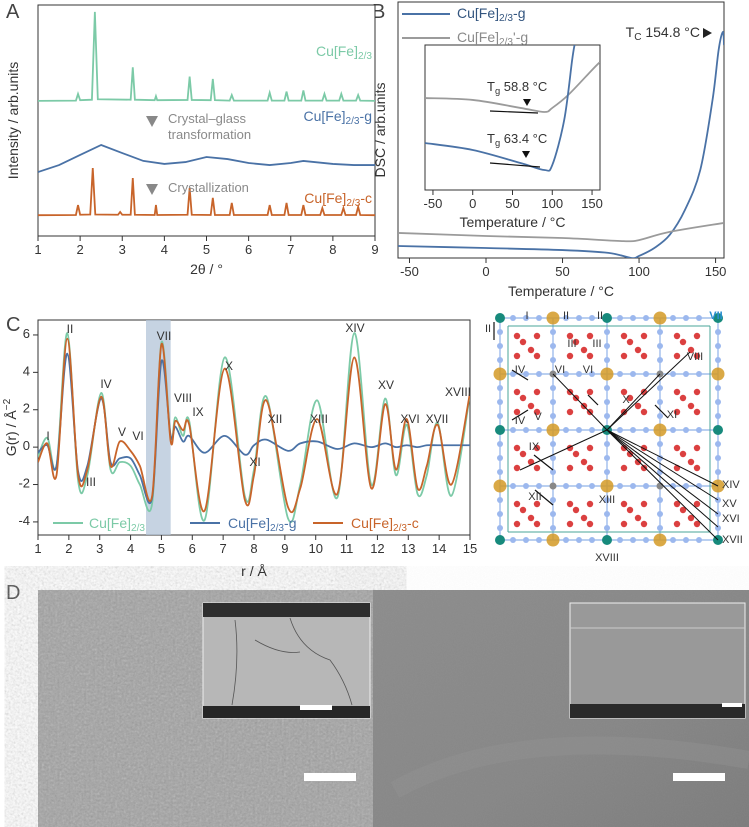  I want to click on x-axis-label: Temperature / °C, so click(561, 291).